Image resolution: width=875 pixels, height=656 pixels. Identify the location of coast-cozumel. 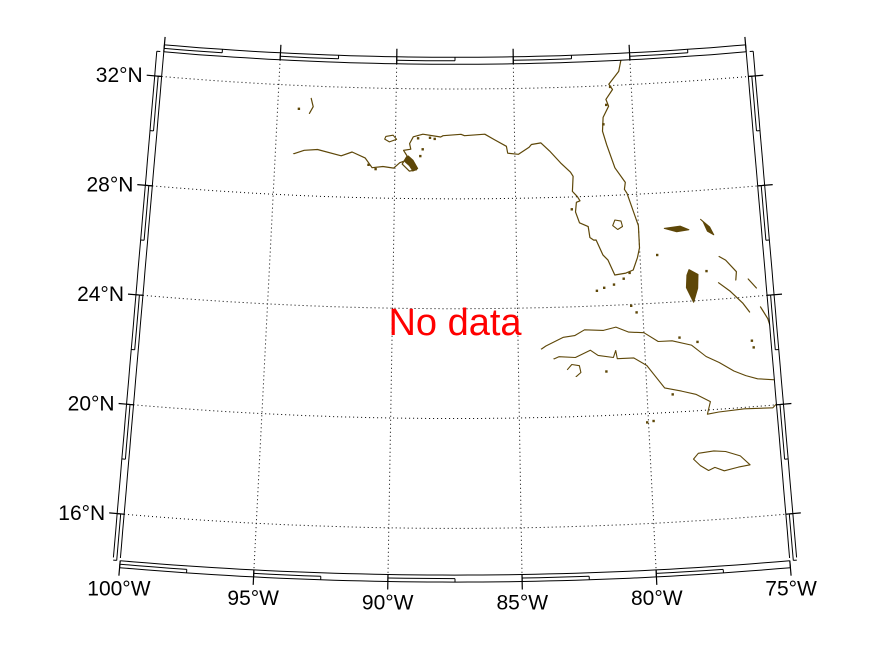
(471, 406).